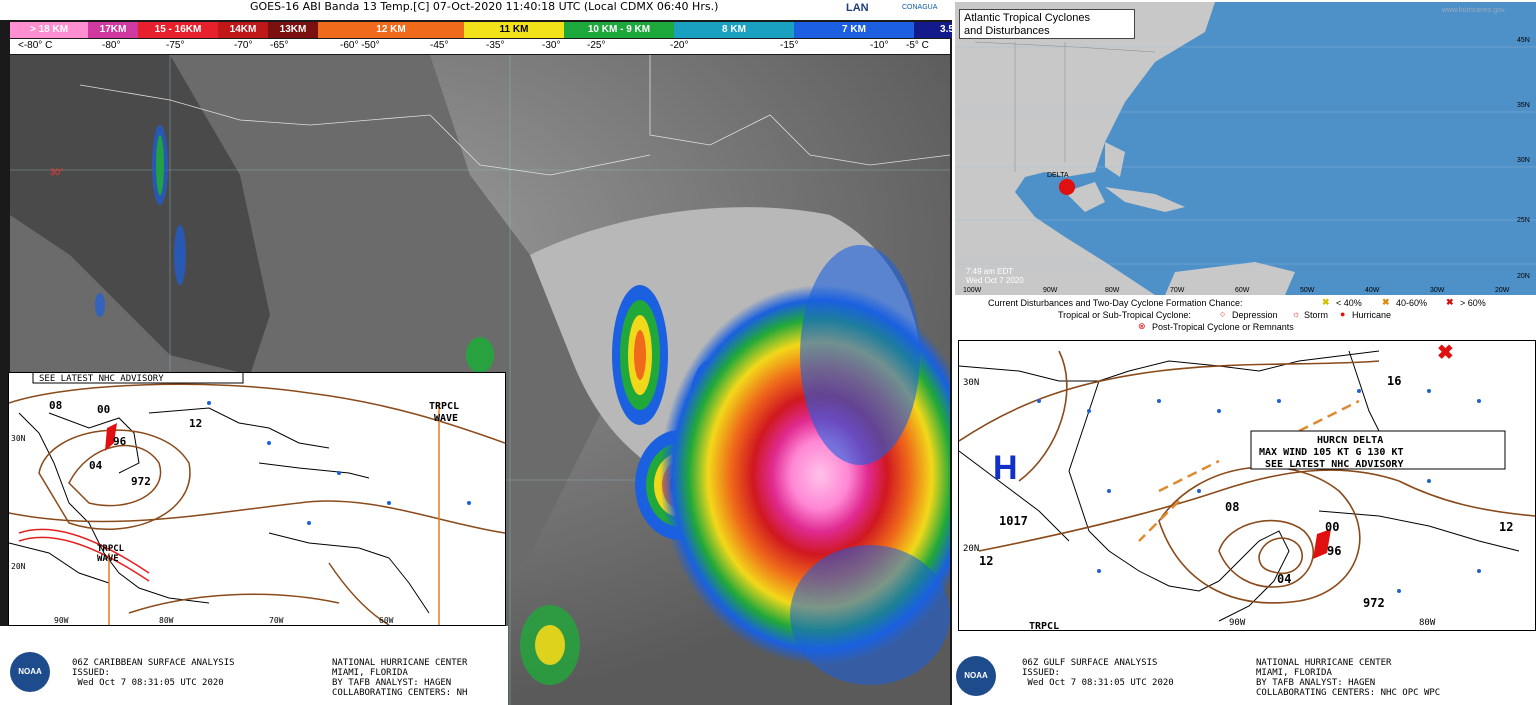 The height and width of the screenshot is (705, 1536). I want to click on atlantic-title-line1: Atlantic Tropical Cyclones, so click(1027, 18).